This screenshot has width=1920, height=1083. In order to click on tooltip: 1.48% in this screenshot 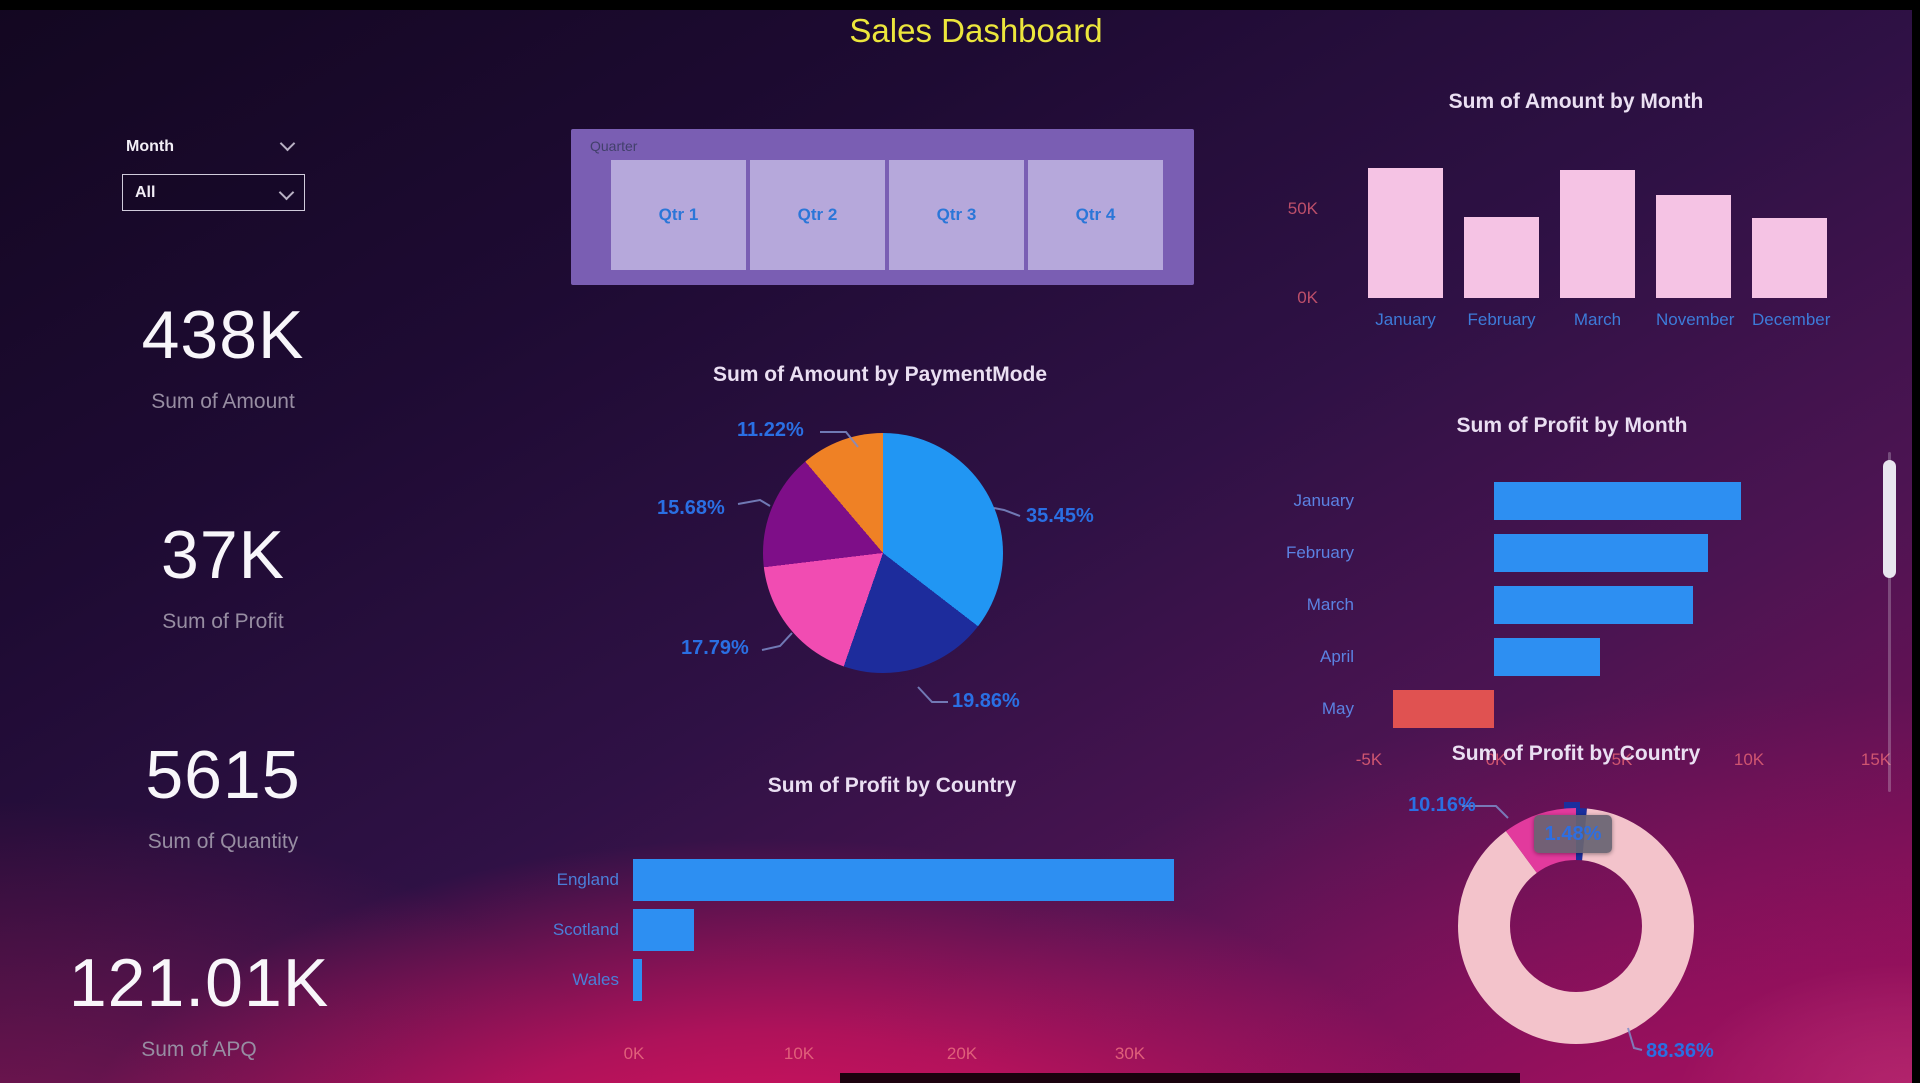, I will do `click(1573, 834)`.